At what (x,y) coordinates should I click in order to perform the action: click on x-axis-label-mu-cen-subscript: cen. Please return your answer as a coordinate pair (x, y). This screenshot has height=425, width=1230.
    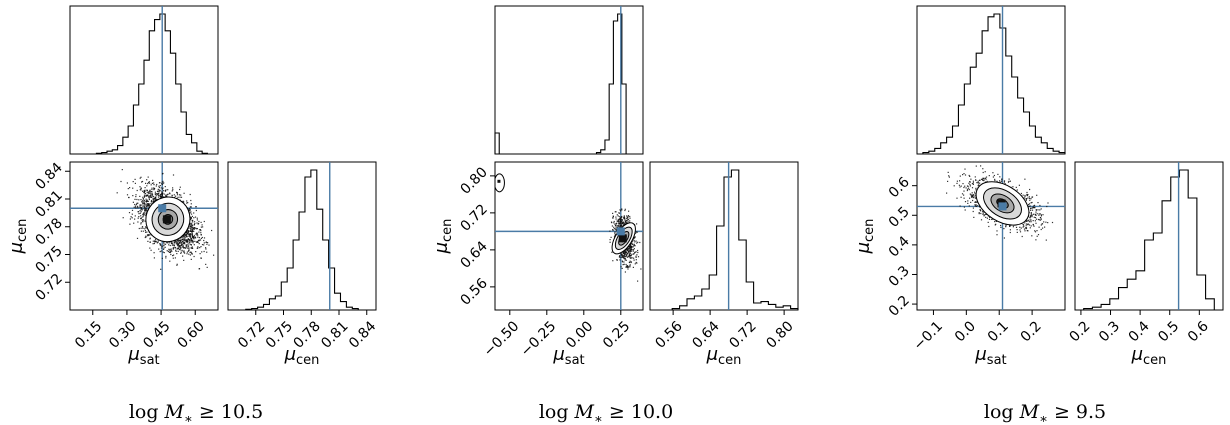
    Looking at the image, I should click on (307, 360).